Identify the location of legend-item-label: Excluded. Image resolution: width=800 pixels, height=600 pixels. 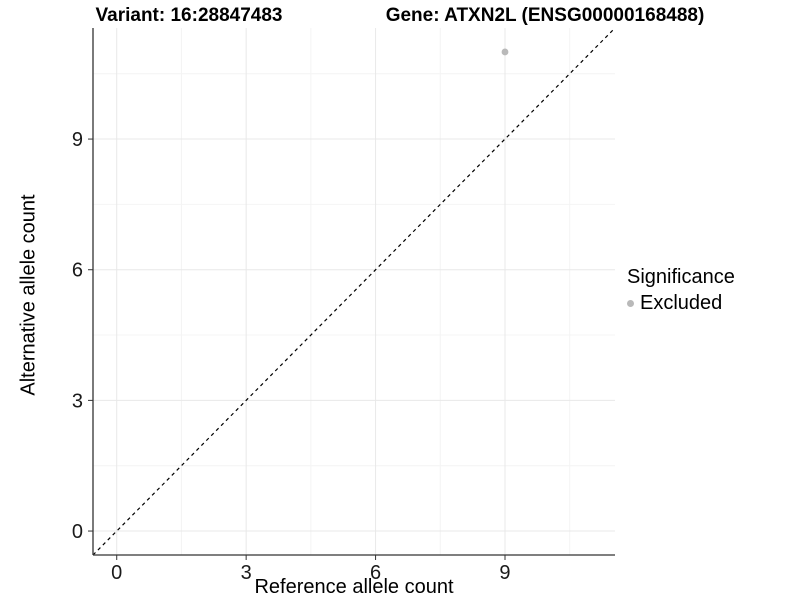
(681, 303).